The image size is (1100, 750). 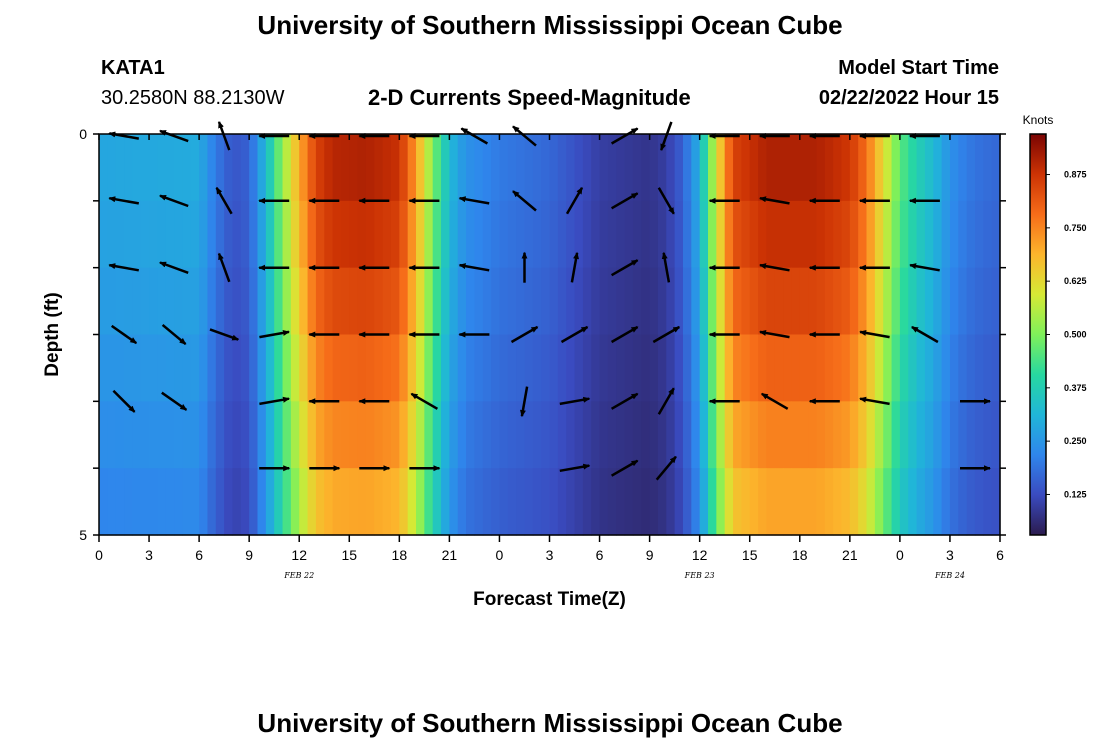 What do you see at coordinates (133, 68) in the screenshot?
I see `station-id: KATA1` at bounding box center [133, 68].